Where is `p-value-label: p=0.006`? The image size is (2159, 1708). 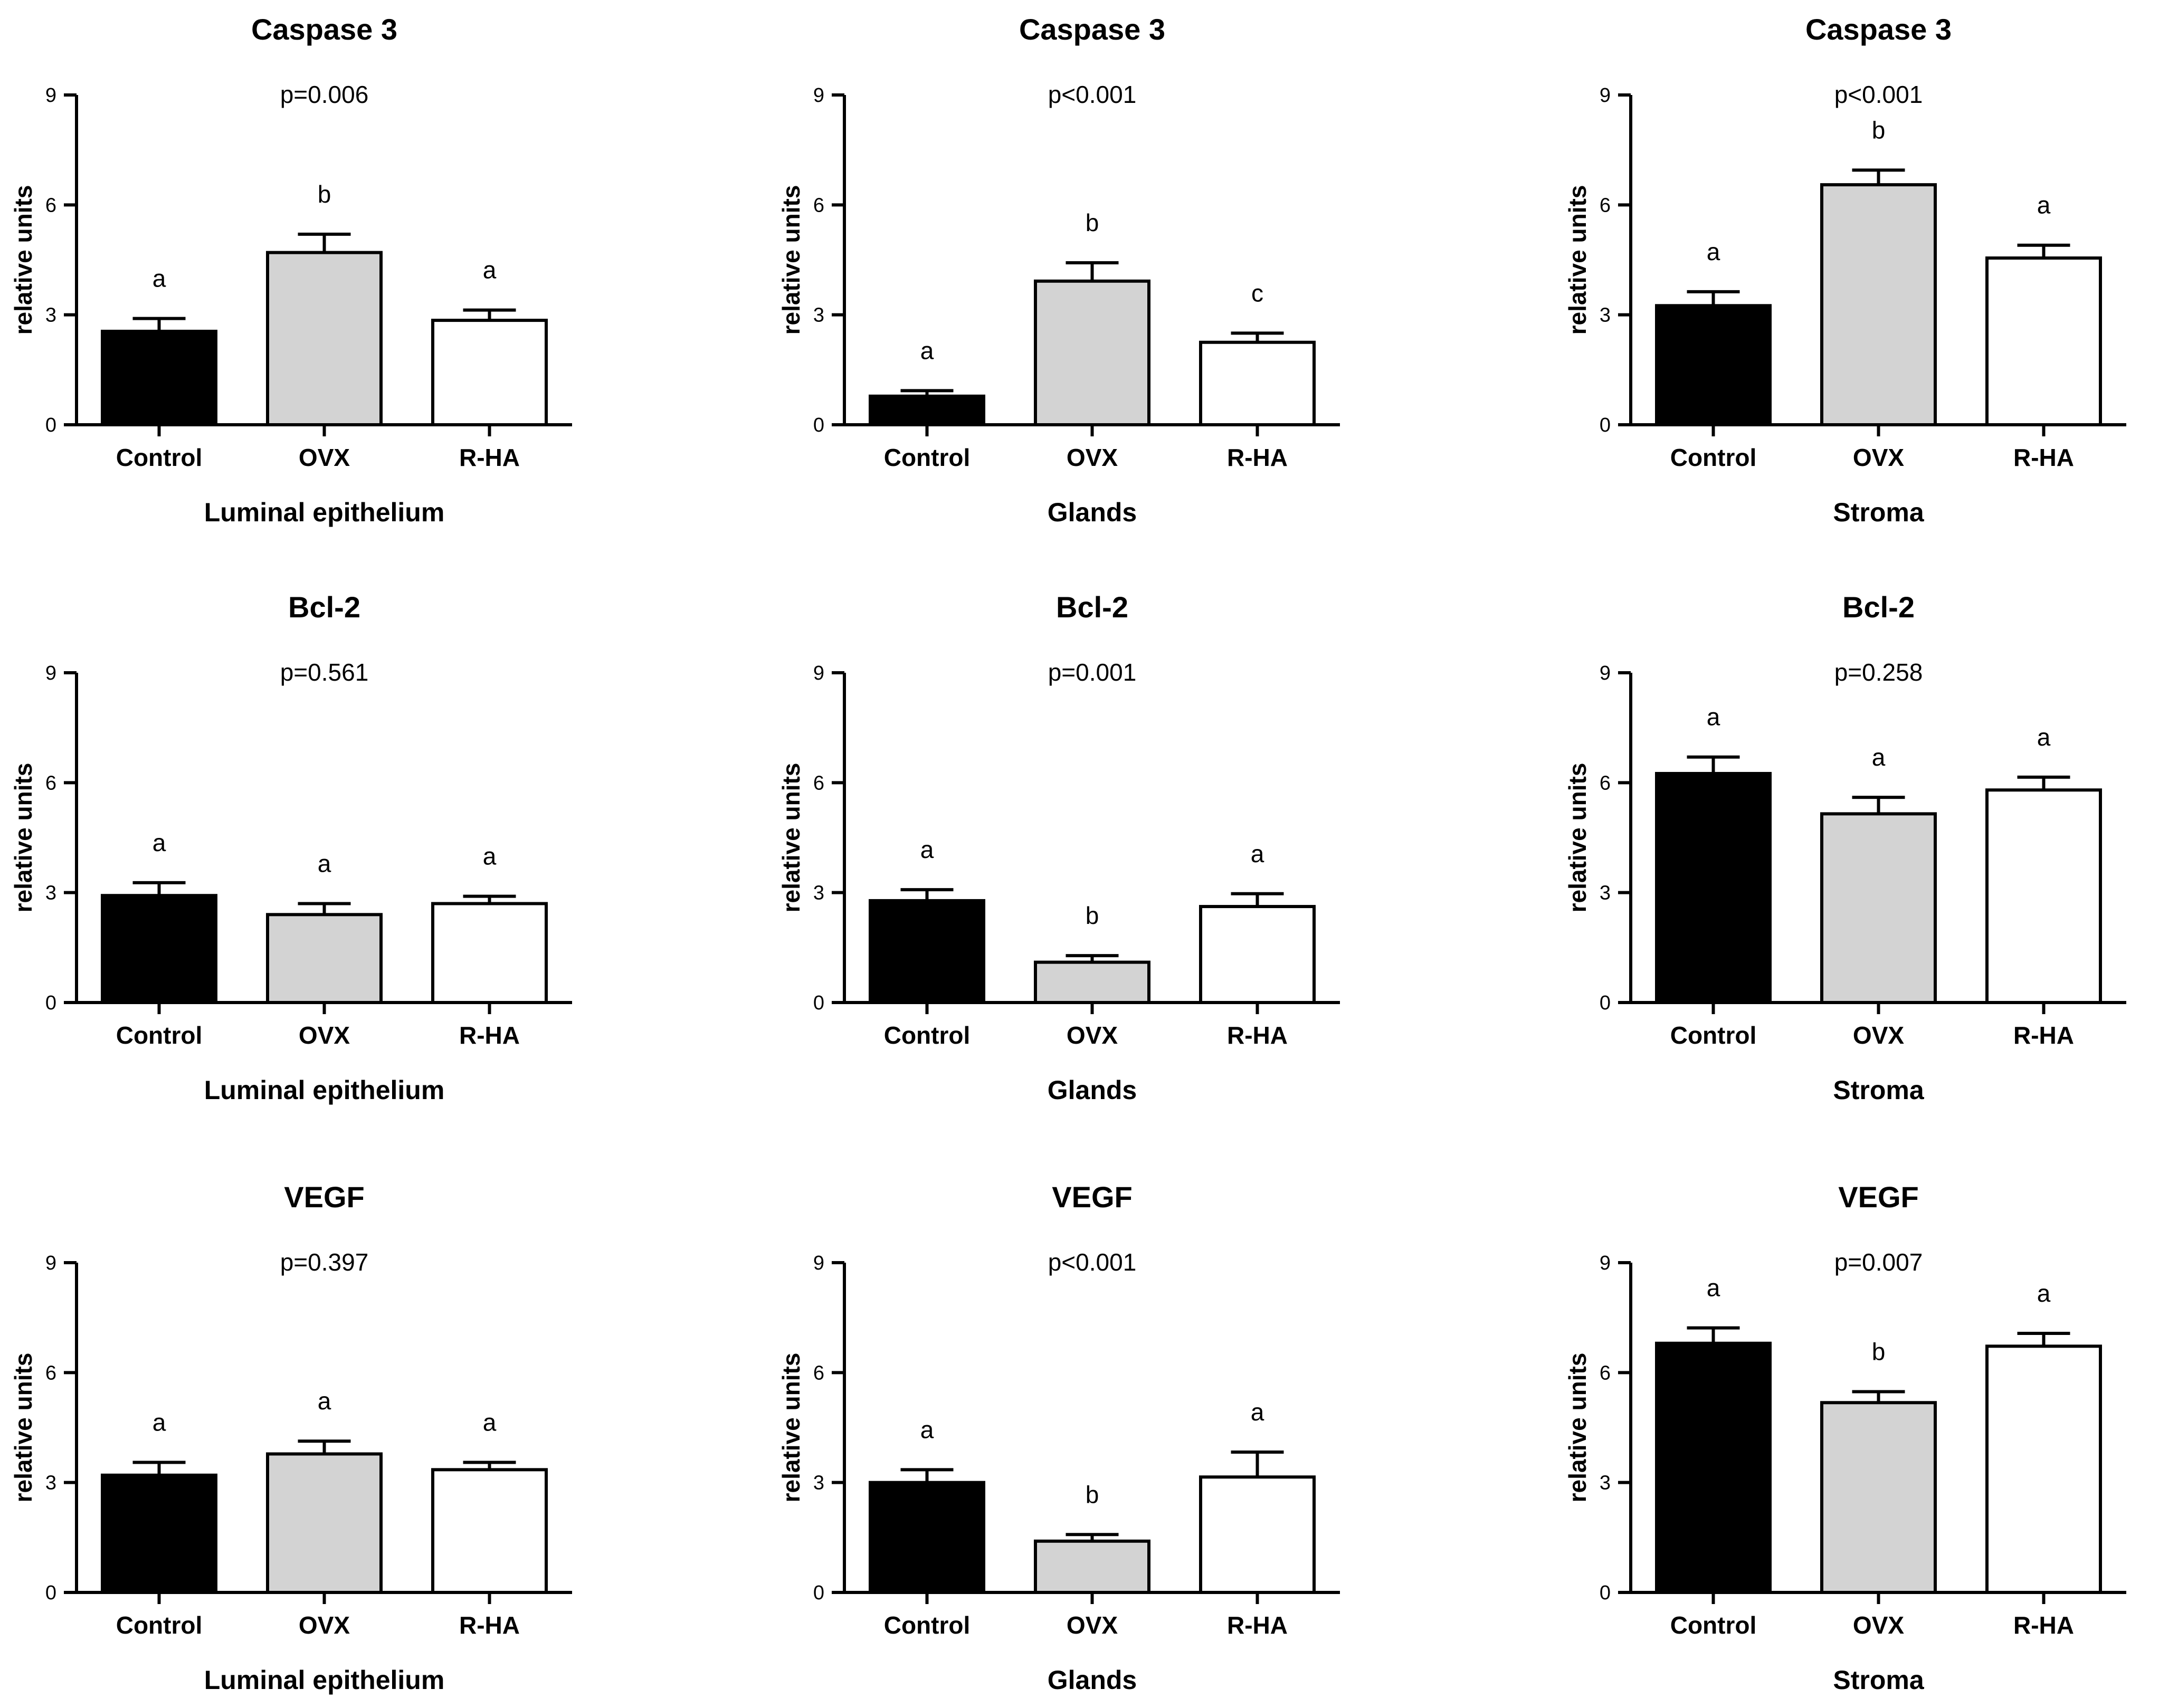
p-value-label: p=0.006 is located at coordinates (324, 94).